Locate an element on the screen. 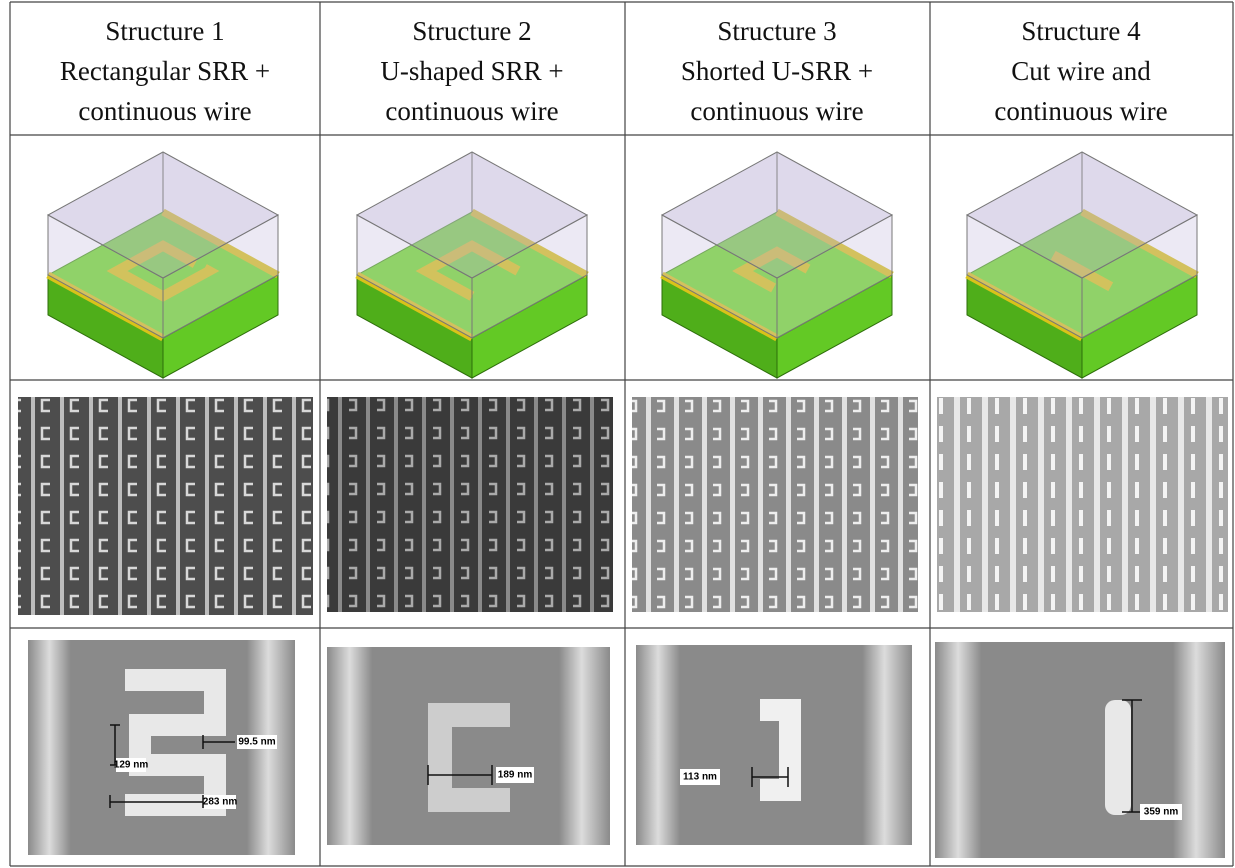 Image resolution: width=1235 pixels, height=868 pixels. measure-label: 129 nm is located at coordinates (131, 765).